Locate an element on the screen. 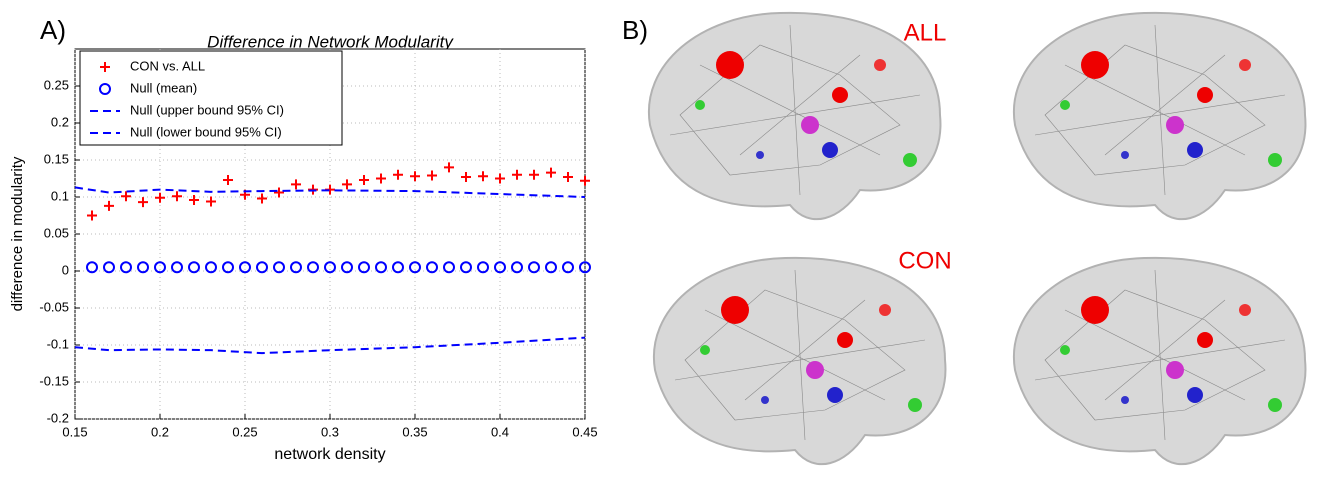 This screenshot has height=478, width=1319. panel-label: A) is located at coordinates (53, 30).